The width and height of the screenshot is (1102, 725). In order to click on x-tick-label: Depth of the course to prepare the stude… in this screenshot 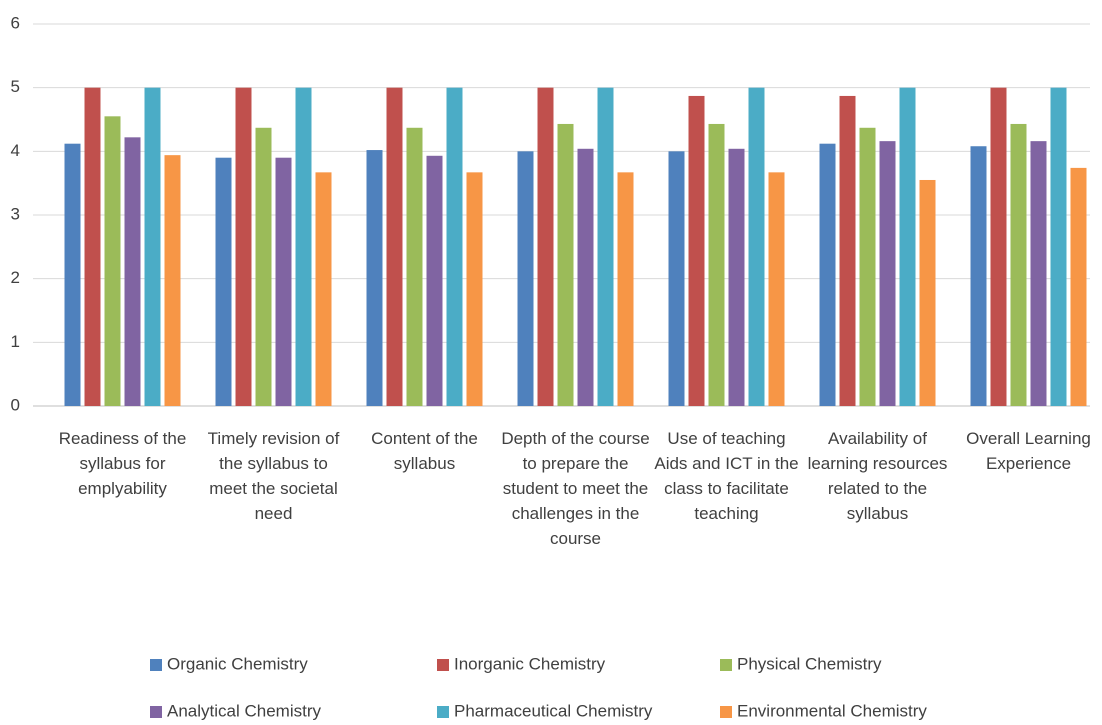, I will do `click(575, 488)`.